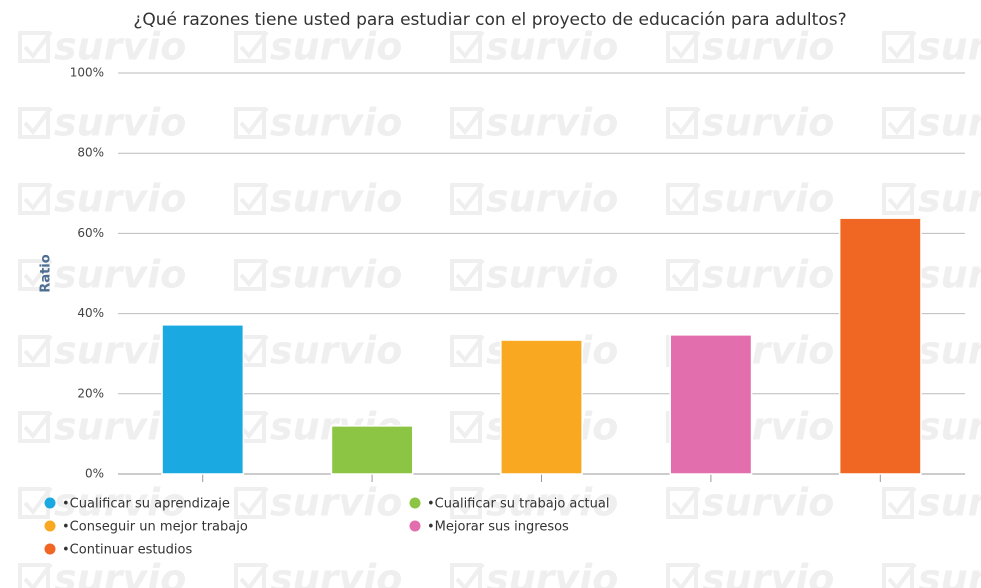  Describe the element at coordinates (90, 153) in the screenshot. I see `y-tick-label: 80%` at that location.